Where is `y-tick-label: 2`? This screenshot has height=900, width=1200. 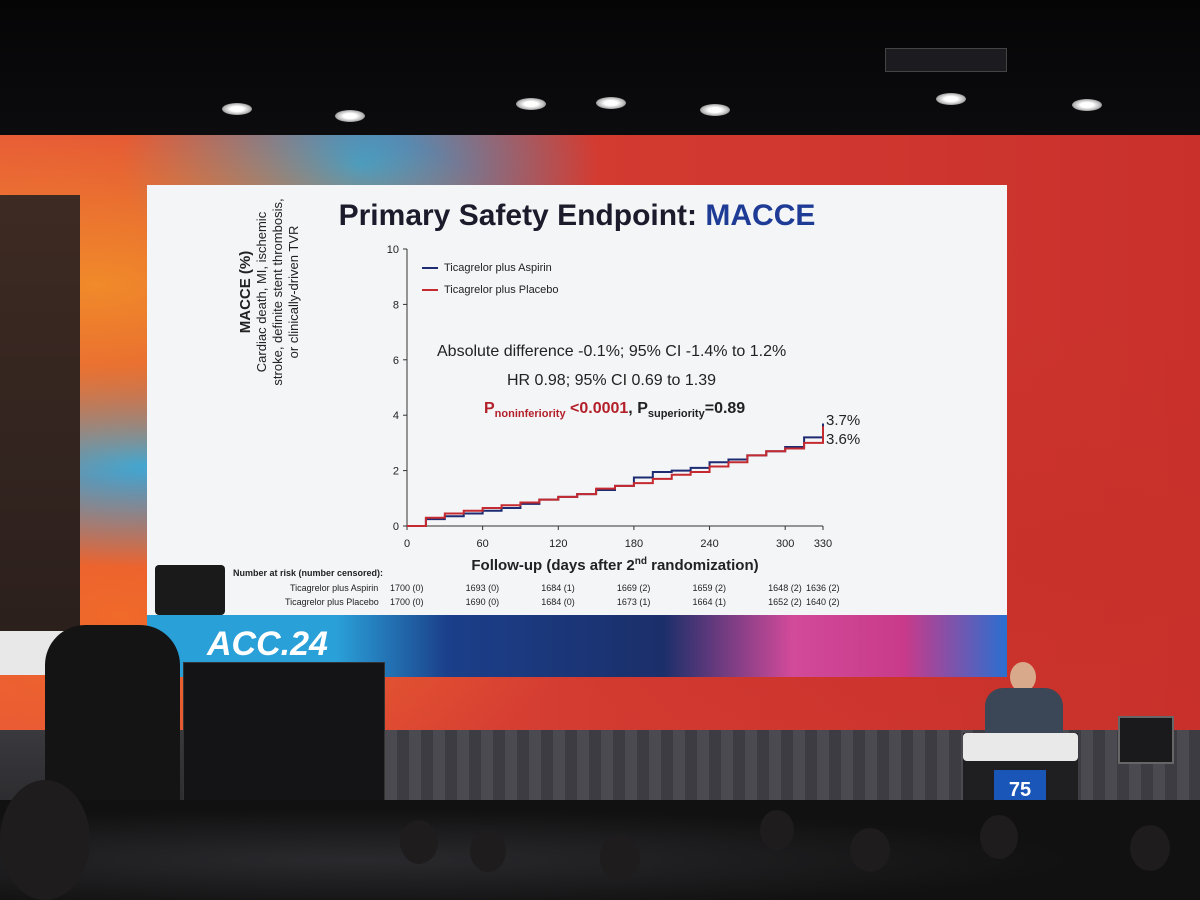
y-tick-label: 2 is located at coordinates (396, 472).